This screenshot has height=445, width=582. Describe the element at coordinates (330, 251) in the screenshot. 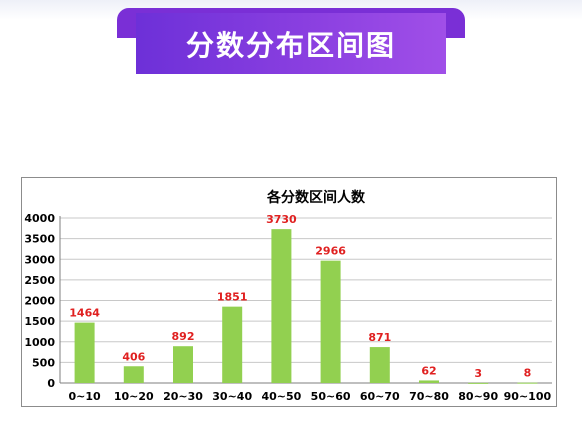

I see `data-label: 2966` at that location.